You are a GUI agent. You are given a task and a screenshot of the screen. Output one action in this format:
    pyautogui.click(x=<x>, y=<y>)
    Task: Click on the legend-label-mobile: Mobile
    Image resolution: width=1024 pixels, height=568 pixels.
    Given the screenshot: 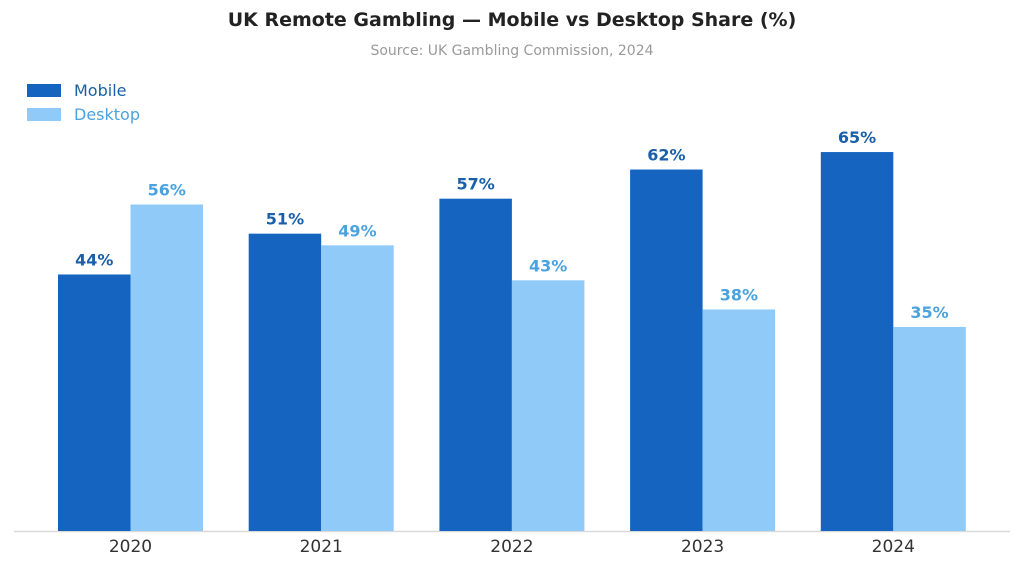 What is the action you would take?
    pyautogui.click(x=100, y=90)
    